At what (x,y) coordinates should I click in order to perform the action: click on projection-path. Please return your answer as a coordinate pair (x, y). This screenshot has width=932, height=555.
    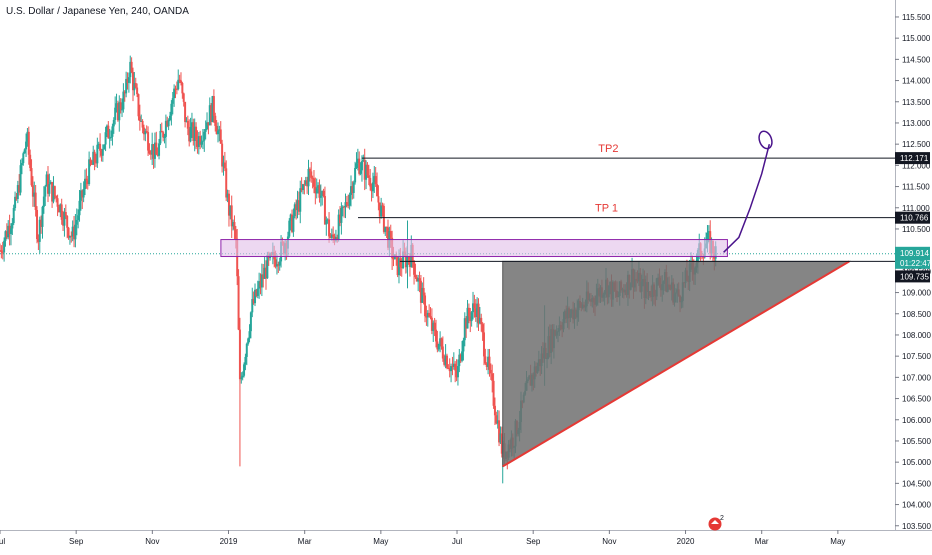
    Looking at the image, I should click on (747, 198).